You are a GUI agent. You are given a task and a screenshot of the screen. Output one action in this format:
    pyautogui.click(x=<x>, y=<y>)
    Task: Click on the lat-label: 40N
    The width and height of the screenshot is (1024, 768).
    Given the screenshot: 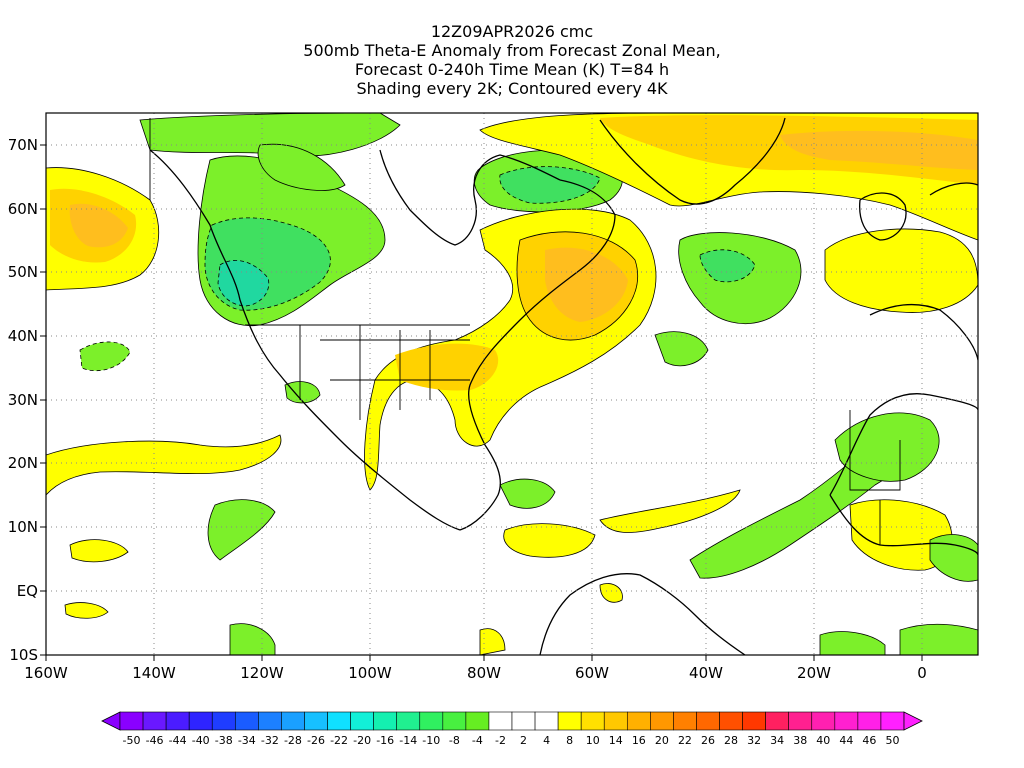 What is the action you would take?
    pyautogui.click(x=23, y=336)
    